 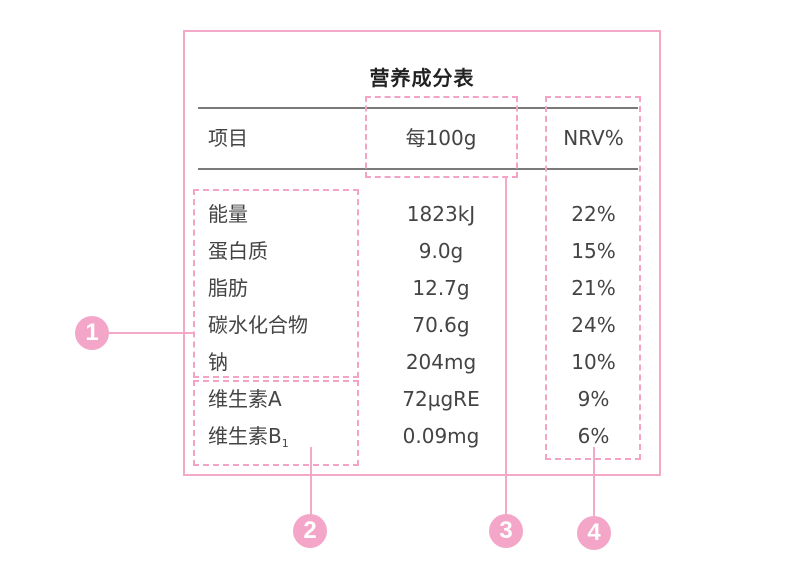 What do you see at coordinates (228, 288) in the screenshot?
I see `nutrient-name: 脂肪` at bounding box center [228, 288].